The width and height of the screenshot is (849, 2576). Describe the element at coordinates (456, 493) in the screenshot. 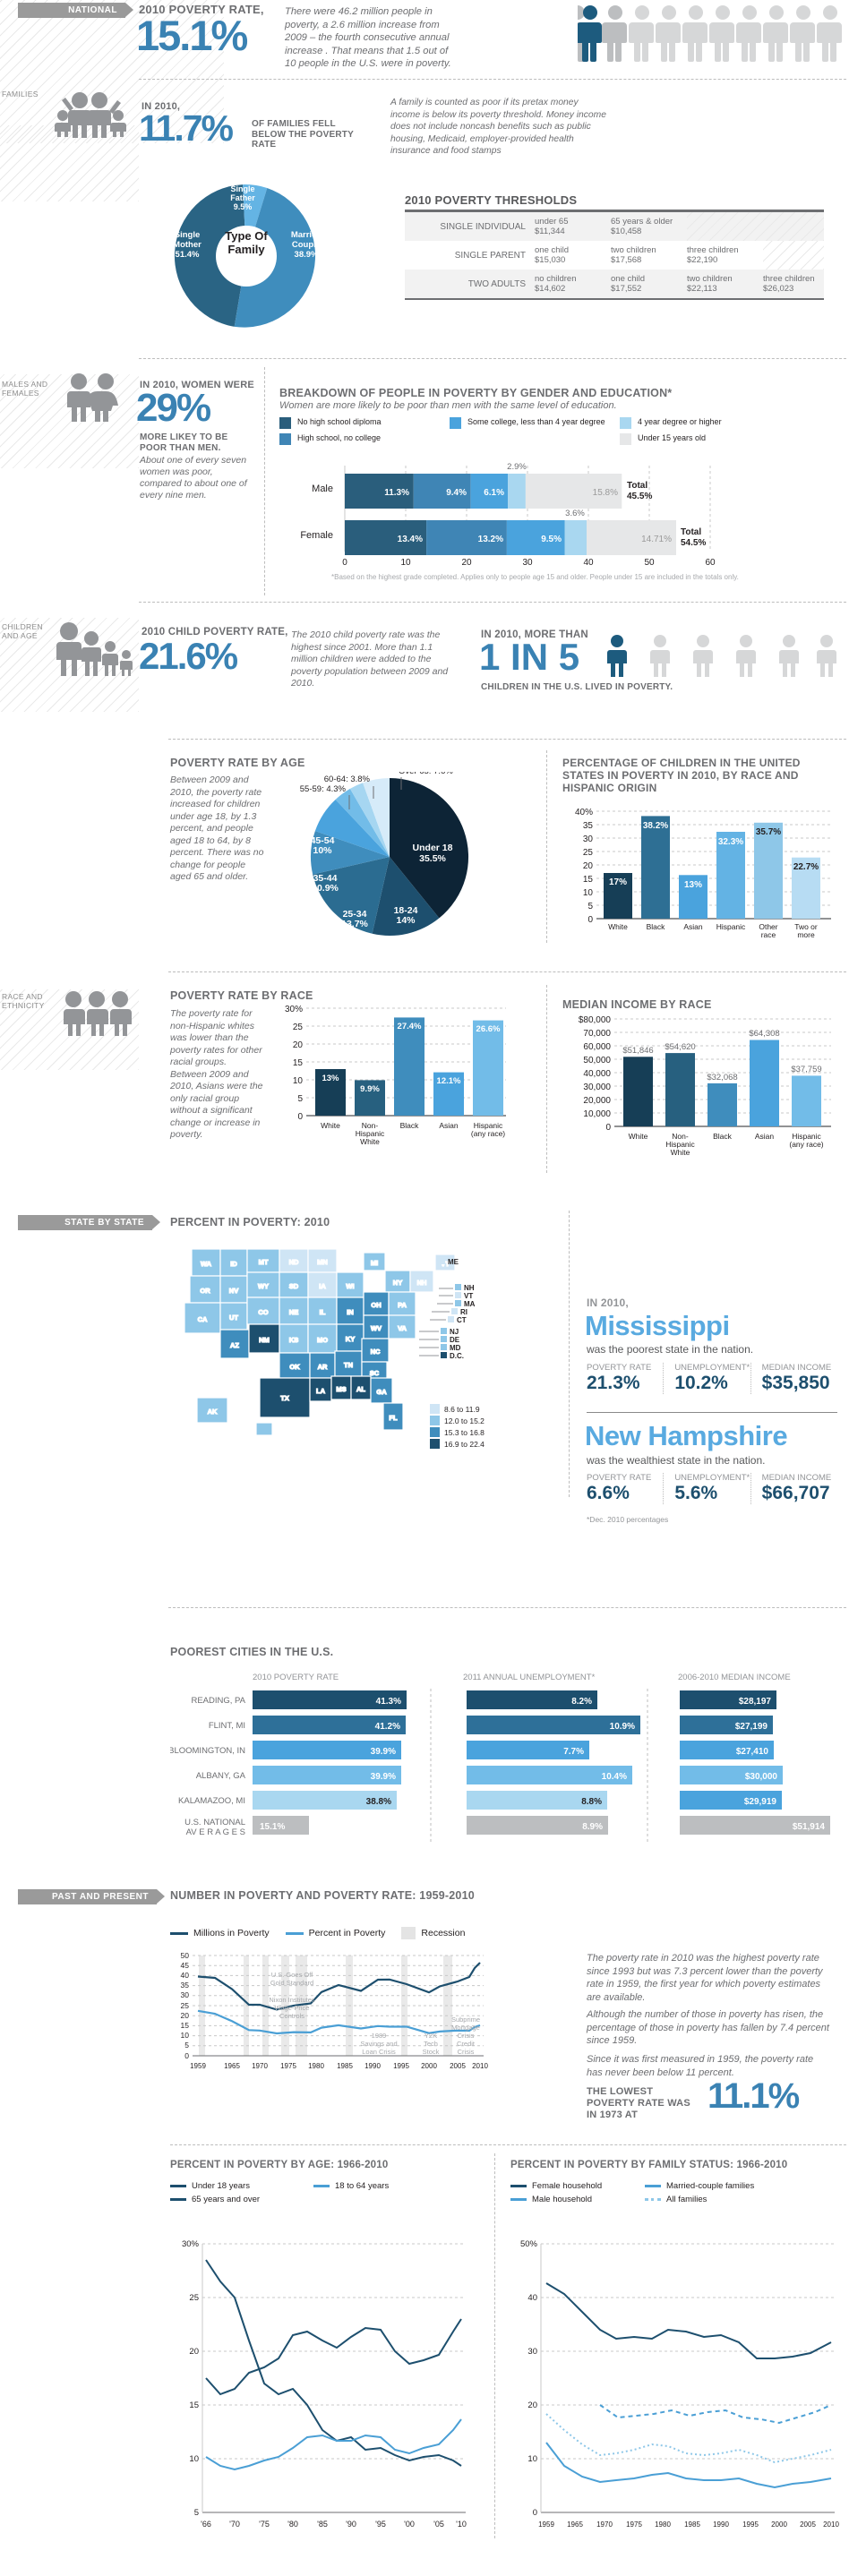

I see `svg-text: 9.4%` at that location.